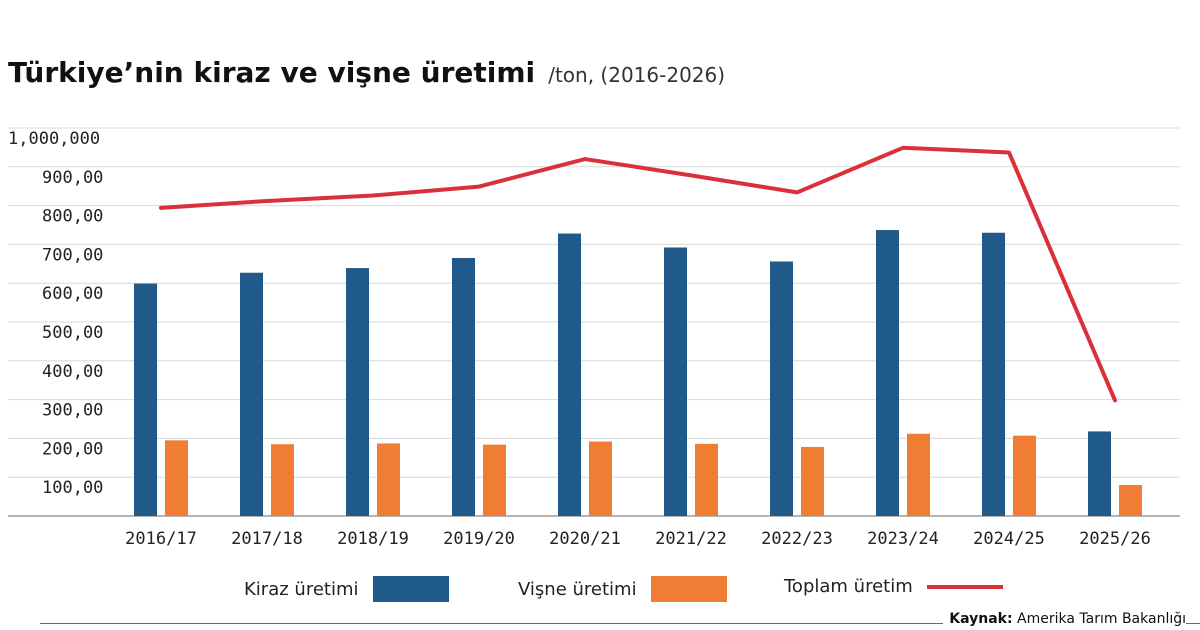  Describe the element at coordinates (161, 539) in the screenshot. I see `x-tick-label: 2016/17` at that location.